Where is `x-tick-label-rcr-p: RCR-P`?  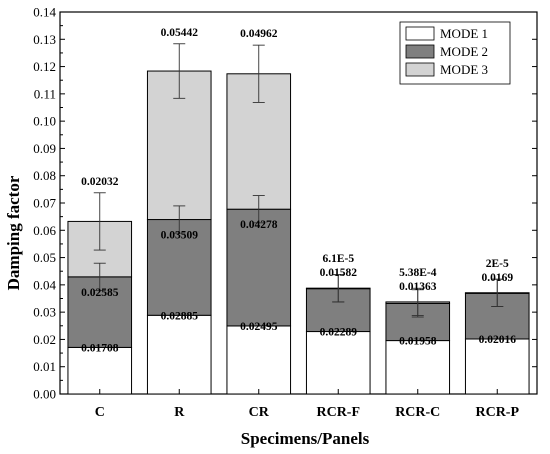
x-tick-label-rcr-p: RCR-P is located at coordinates (497, 412).